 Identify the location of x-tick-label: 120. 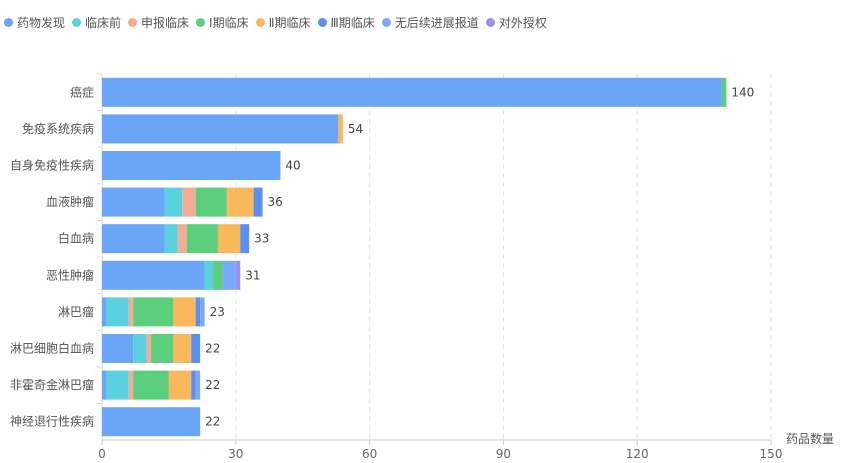
(637, 454).